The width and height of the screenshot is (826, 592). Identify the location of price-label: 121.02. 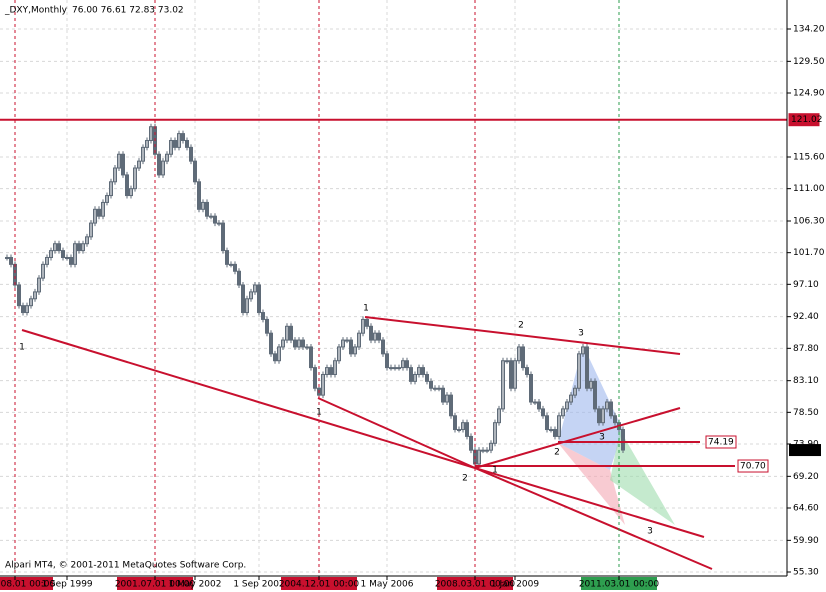
(807, 120).